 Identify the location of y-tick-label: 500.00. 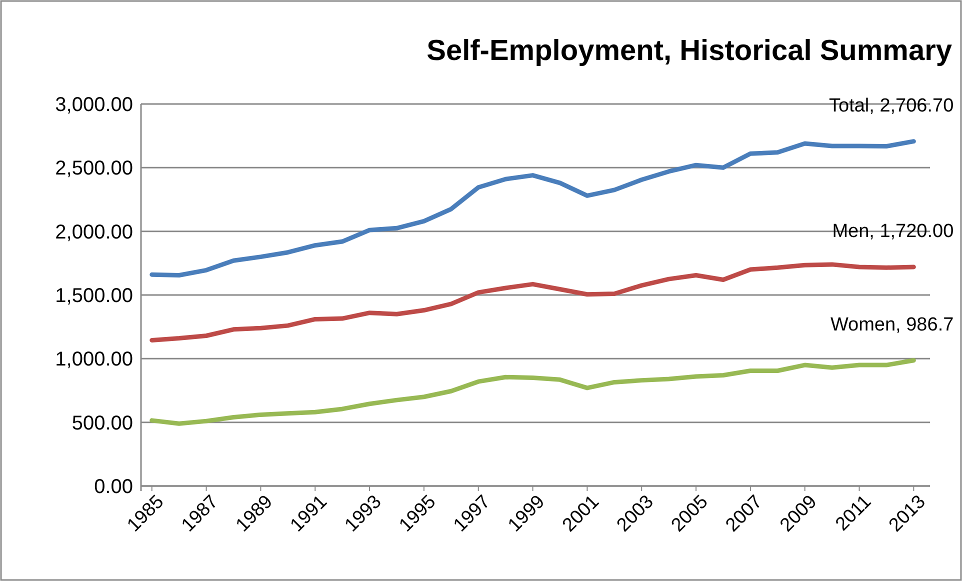
(102, 423).